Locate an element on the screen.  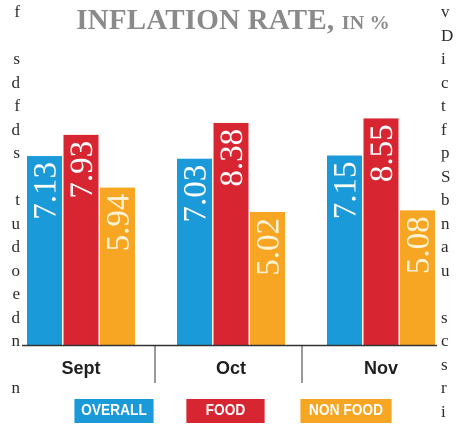
left-text-line: e is located at coordinates (16, 293).